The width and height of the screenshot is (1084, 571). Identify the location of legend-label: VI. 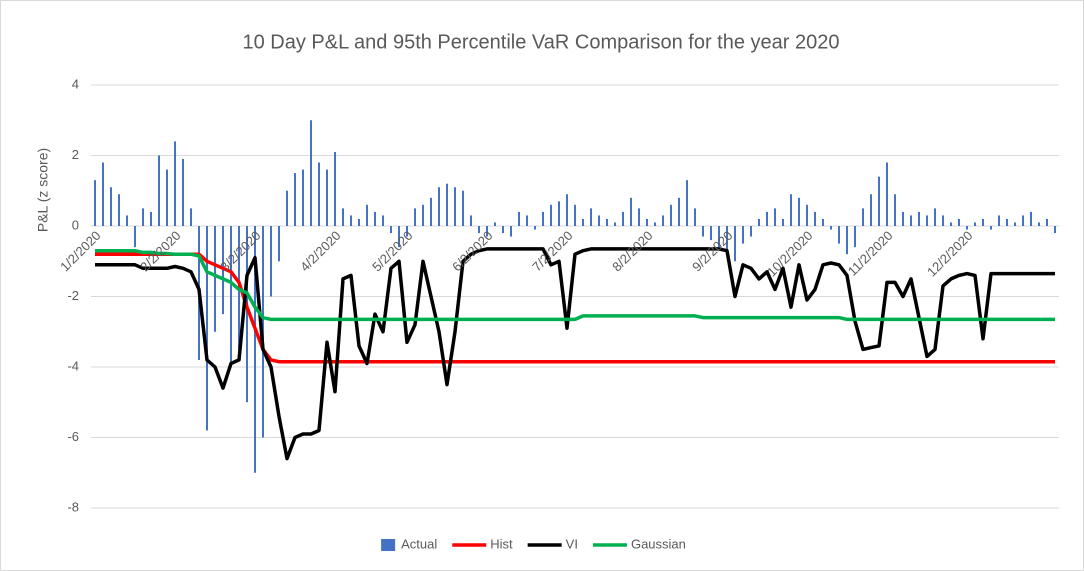
(572, 543).